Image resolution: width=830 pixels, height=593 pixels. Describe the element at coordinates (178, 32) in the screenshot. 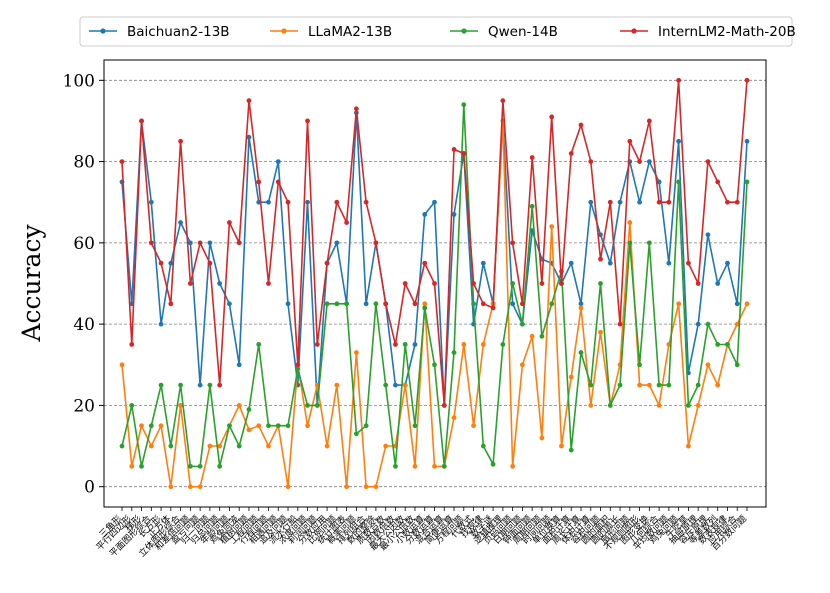

I see `legend-label: Baichuan2-13B` at that location.